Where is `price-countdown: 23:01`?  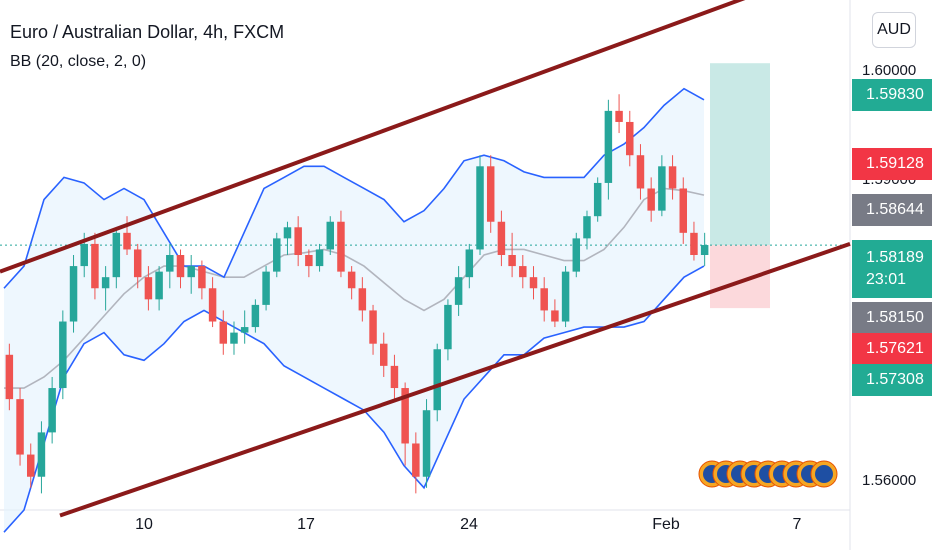 price-countdown: 23:01 is located at coordinates (886, 279).